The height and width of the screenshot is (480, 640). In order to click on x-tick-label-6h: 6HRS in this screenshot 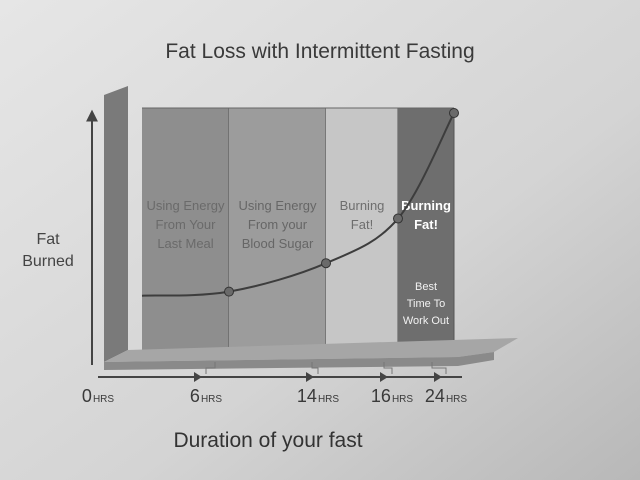, I will do `click(206, 396)`.